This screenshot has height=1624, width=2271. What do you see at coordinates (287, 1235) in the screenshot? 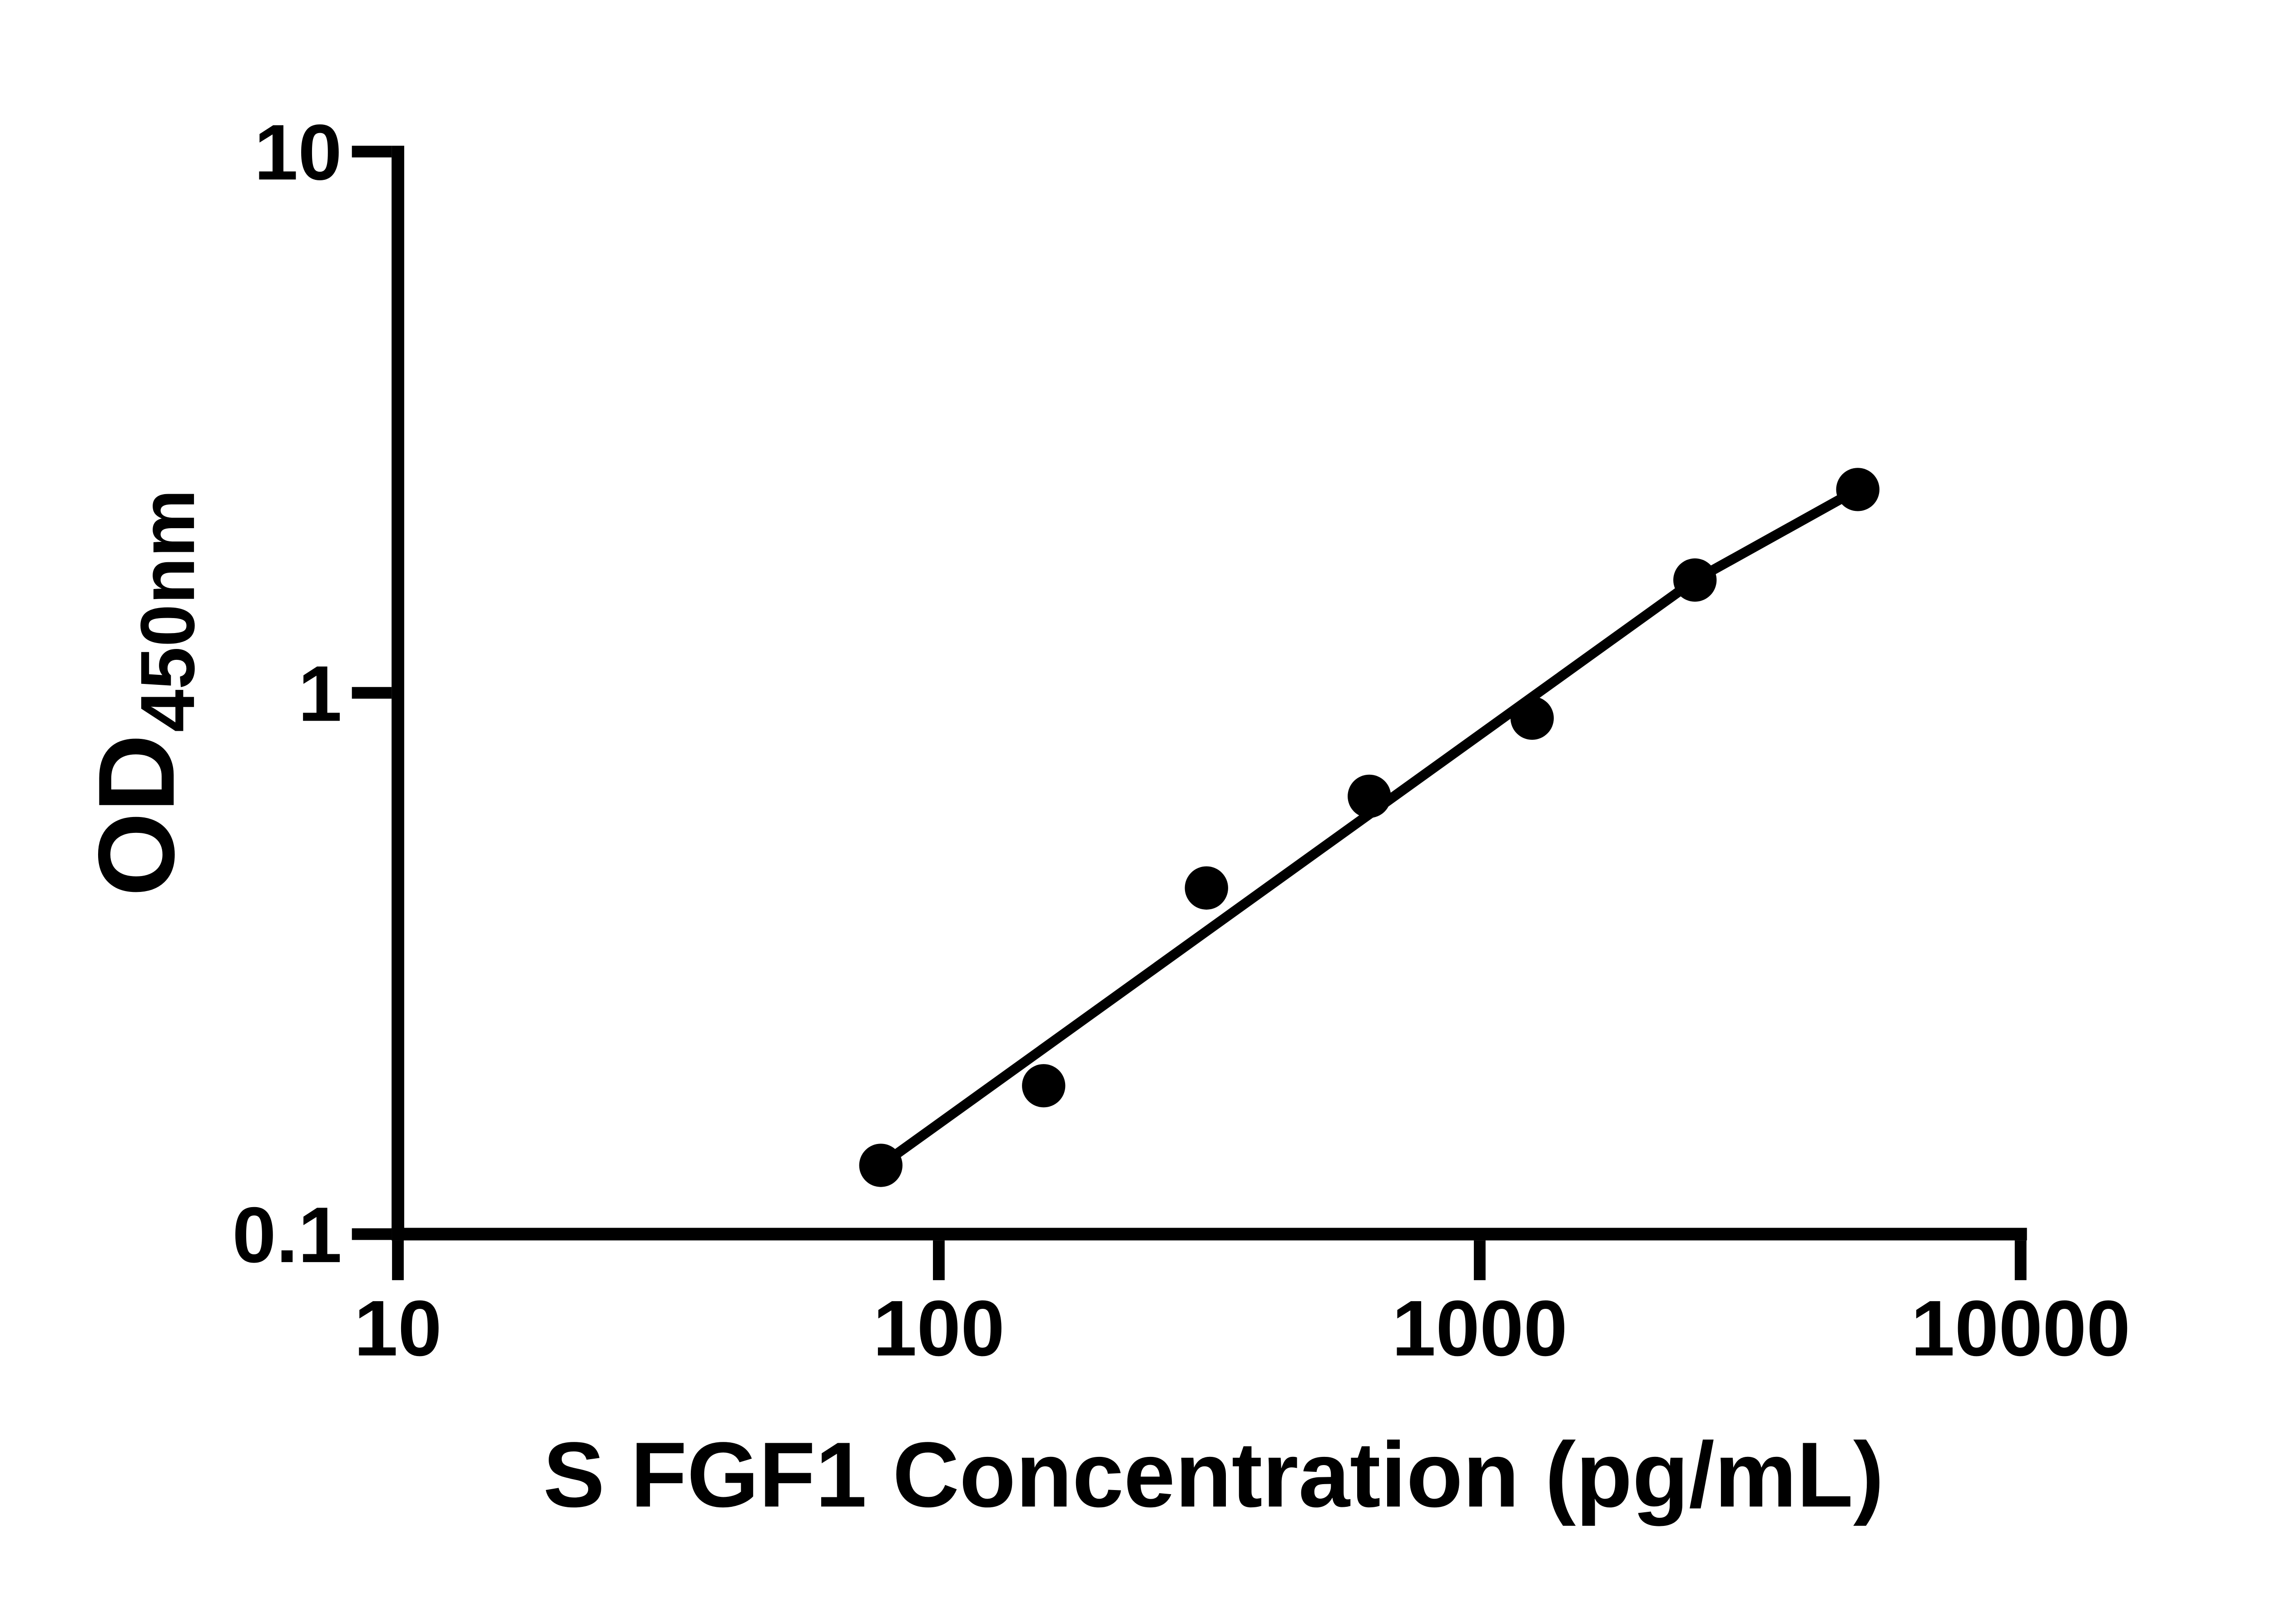
I see `y-tick-label: 0.1` at bounding box center [287, 1235].